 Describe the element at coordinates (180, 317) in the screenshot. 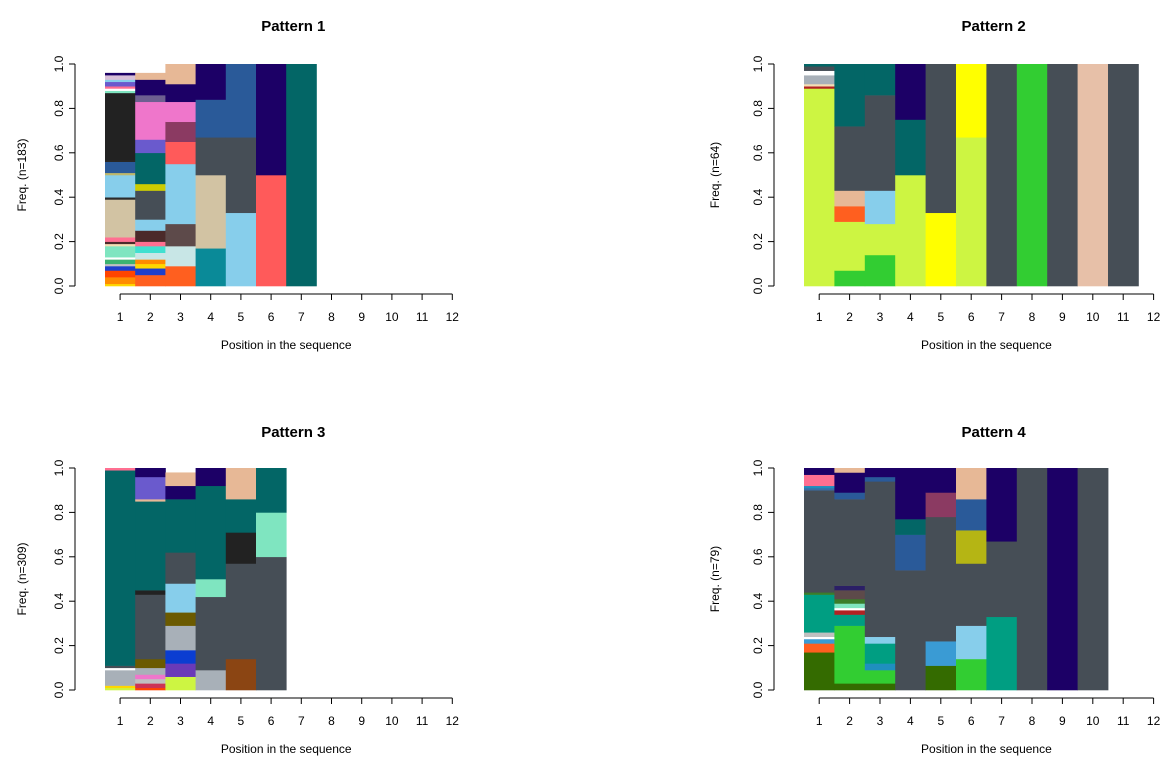

I see `x-tick-label: 3` at that location.